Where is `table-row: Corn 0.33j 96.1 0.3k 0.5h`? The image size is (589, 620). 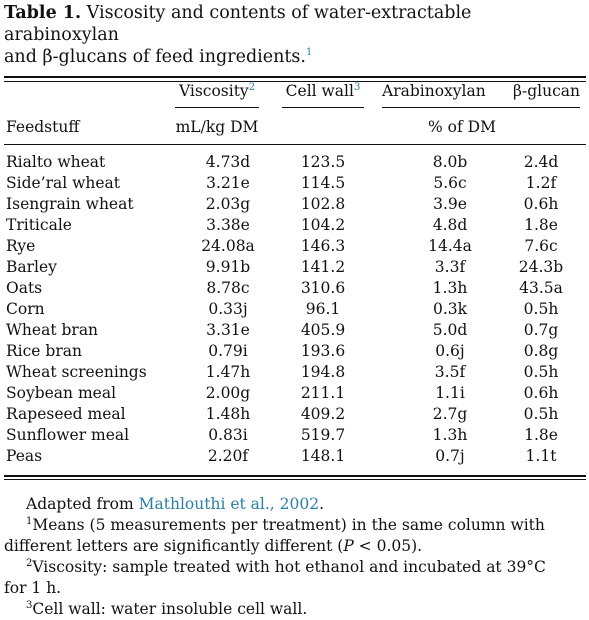 table-row: Corn 0.33j 96.1 0.3k 0.5h is located at coordinates (295, 308).